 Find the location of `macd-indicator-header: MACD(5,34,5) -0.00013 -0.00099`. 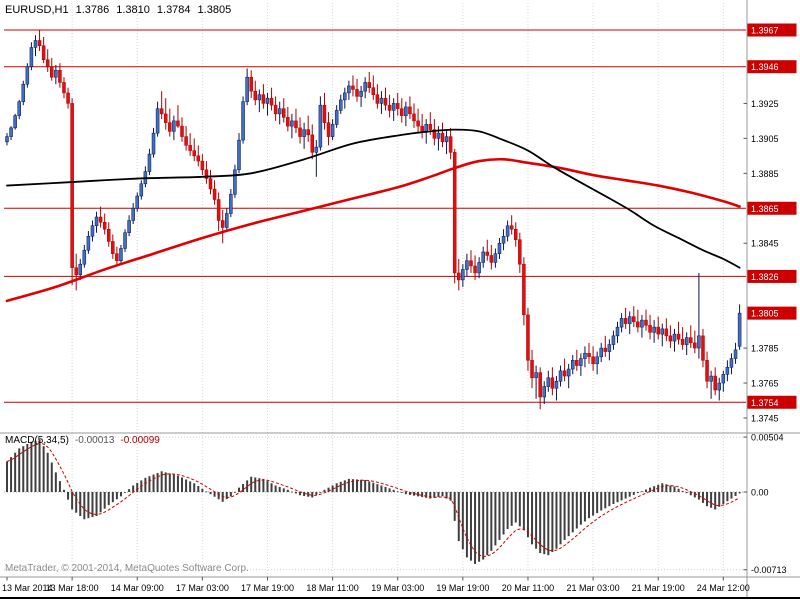

macd-indicator-header: MACD(5,34,5) -0.00013 -0.00099 is located at coordinates (82, 440).